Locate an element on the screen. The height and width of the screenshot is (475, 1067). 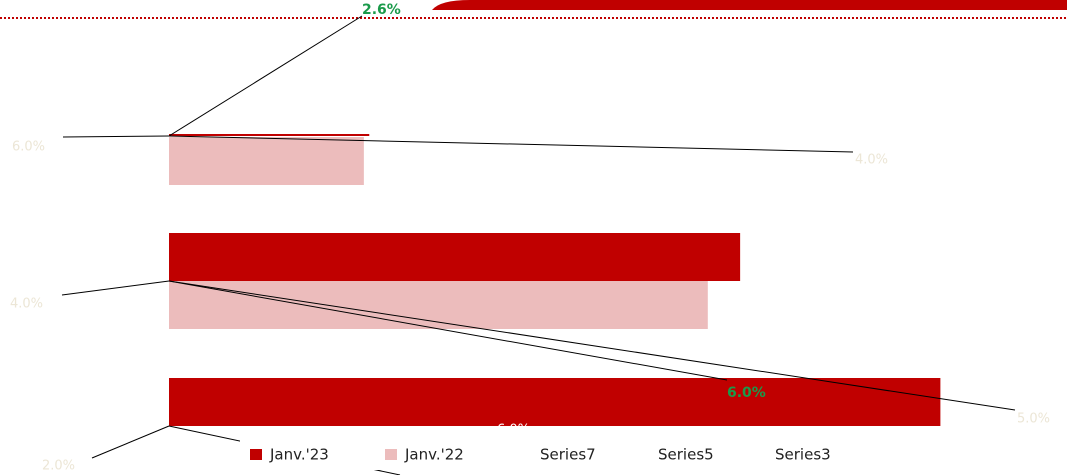
legend-label: Series3 is located at coordinates (803, 455).